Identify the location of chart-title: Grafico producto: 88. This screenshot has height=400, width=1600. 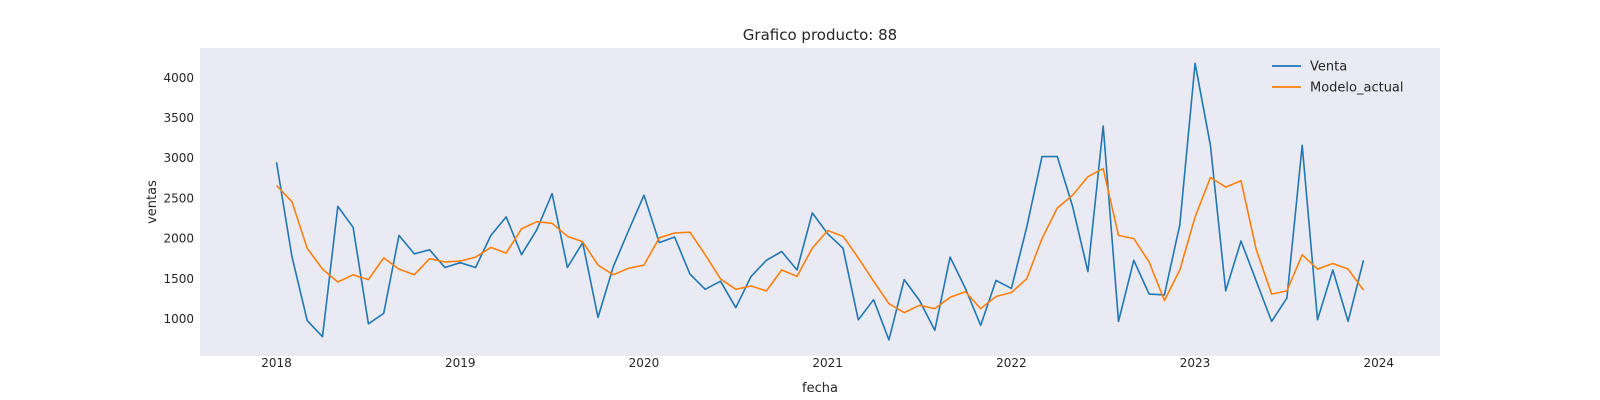
(820, 35).